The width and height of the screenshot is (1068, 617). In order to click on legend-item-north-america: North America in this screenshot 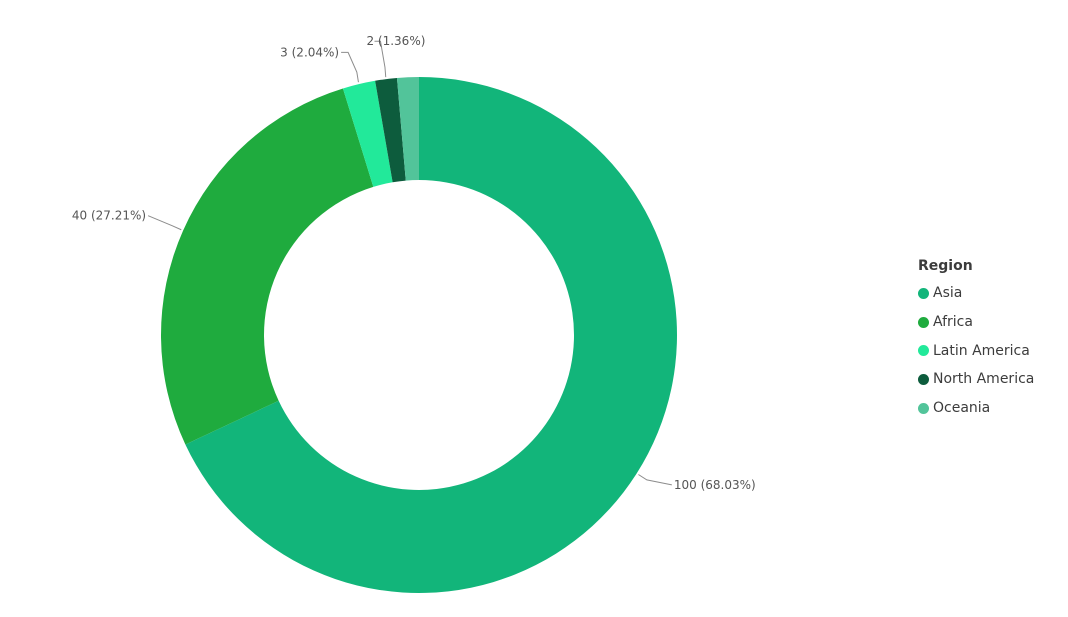, I will do `click(976, 379)`.